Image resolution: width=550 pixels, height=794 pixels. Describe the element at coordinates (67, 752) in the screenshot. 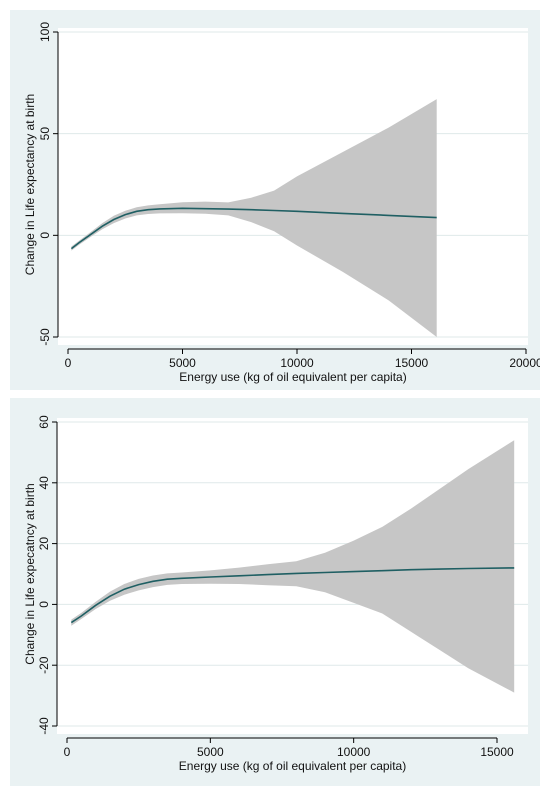

I see `chart2-x-tick-label-0: 0` at that location.